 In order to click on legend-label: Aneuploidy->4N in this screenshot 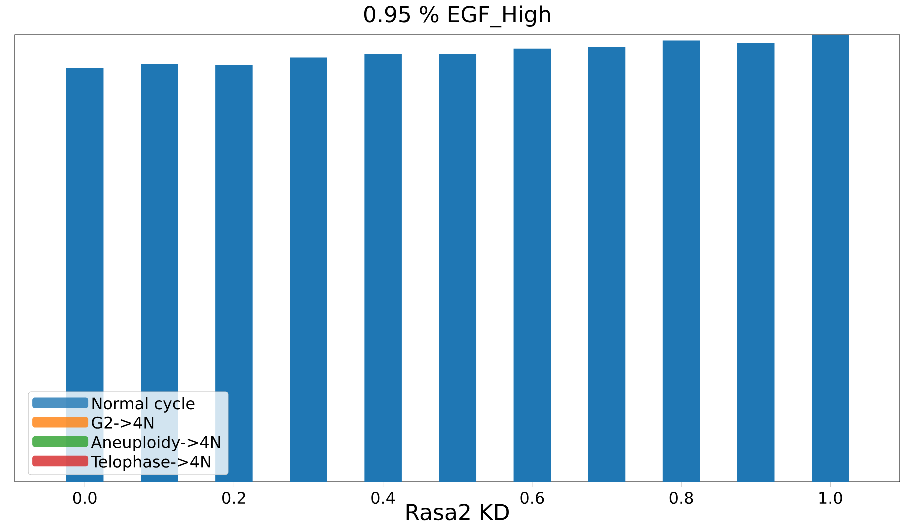, I will do `click(155, 444)`.